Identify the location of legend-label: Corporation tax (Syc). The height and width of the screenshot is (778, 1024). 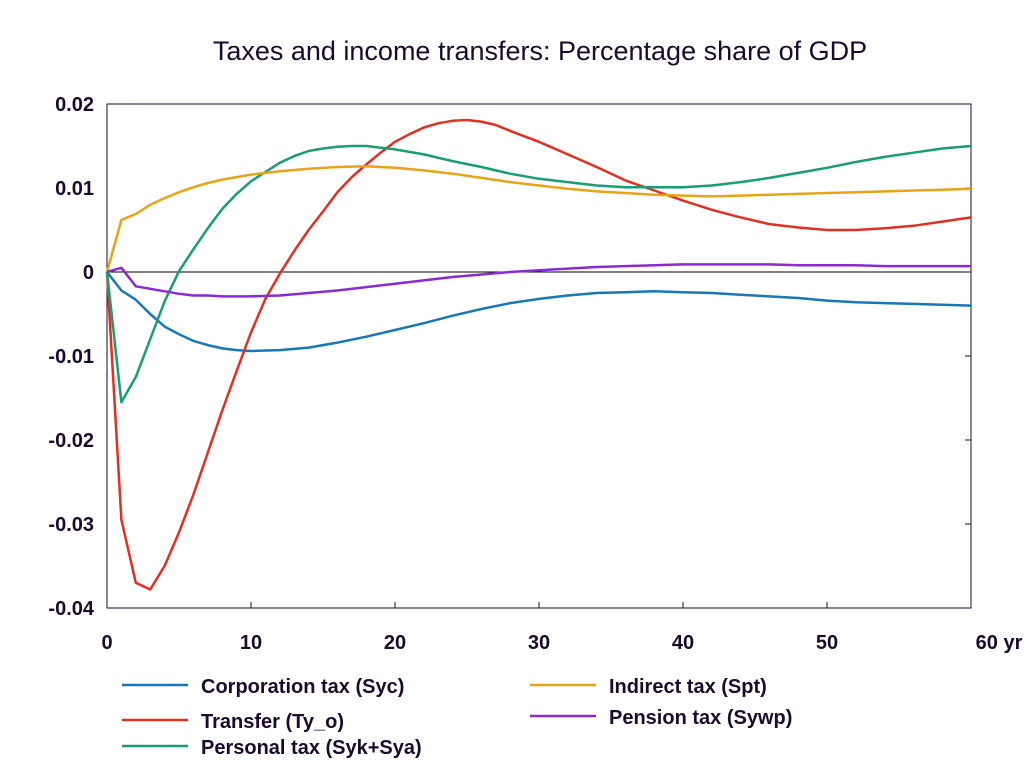
(302, 687).